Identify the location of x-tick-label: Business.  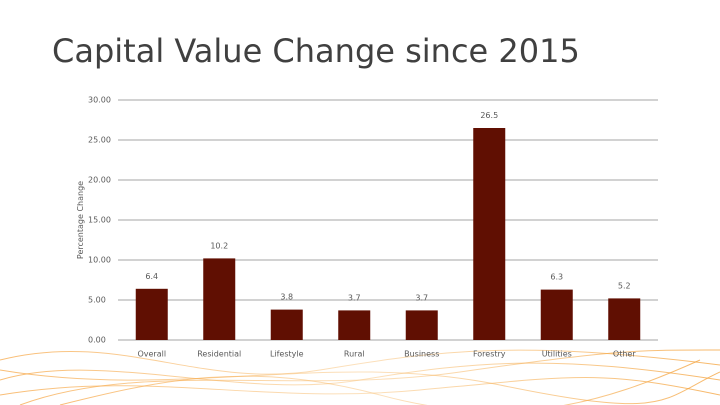
(421, 354).